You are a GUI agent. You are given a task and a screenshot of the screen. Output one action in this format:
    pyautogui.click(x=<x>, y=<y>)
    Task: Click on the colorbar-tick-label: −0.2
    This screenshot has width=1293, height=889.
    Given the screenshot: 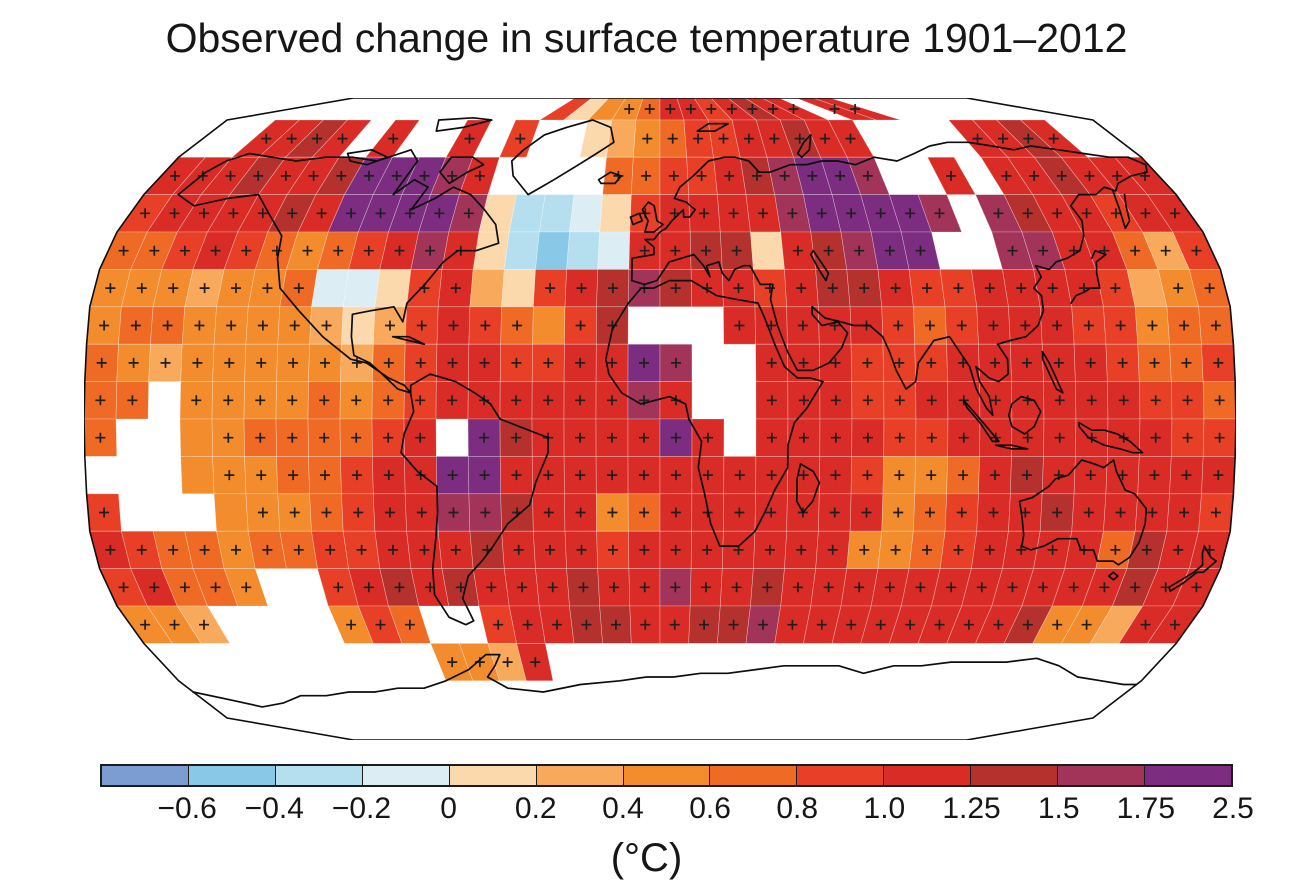 What is the action you would take?
    pyautogui.click(x=361, y=808)
    